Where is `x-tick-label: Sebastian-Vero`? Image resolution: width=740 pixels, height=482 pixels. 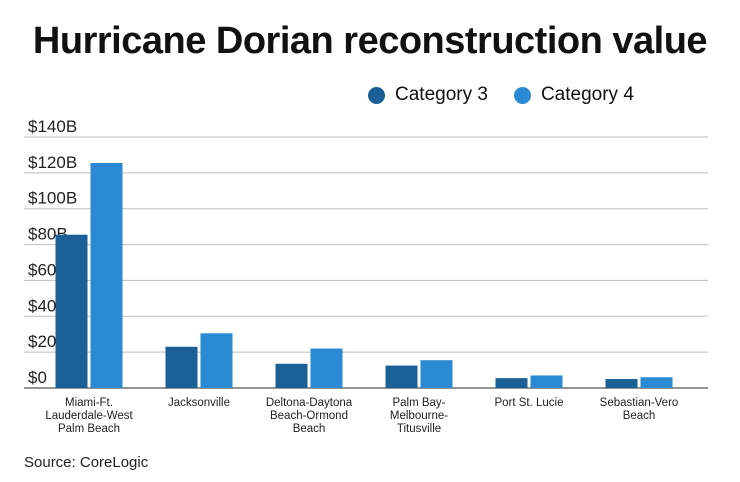
x-tick-label: Sebastian-Vero is located at coordinates (639, 403).